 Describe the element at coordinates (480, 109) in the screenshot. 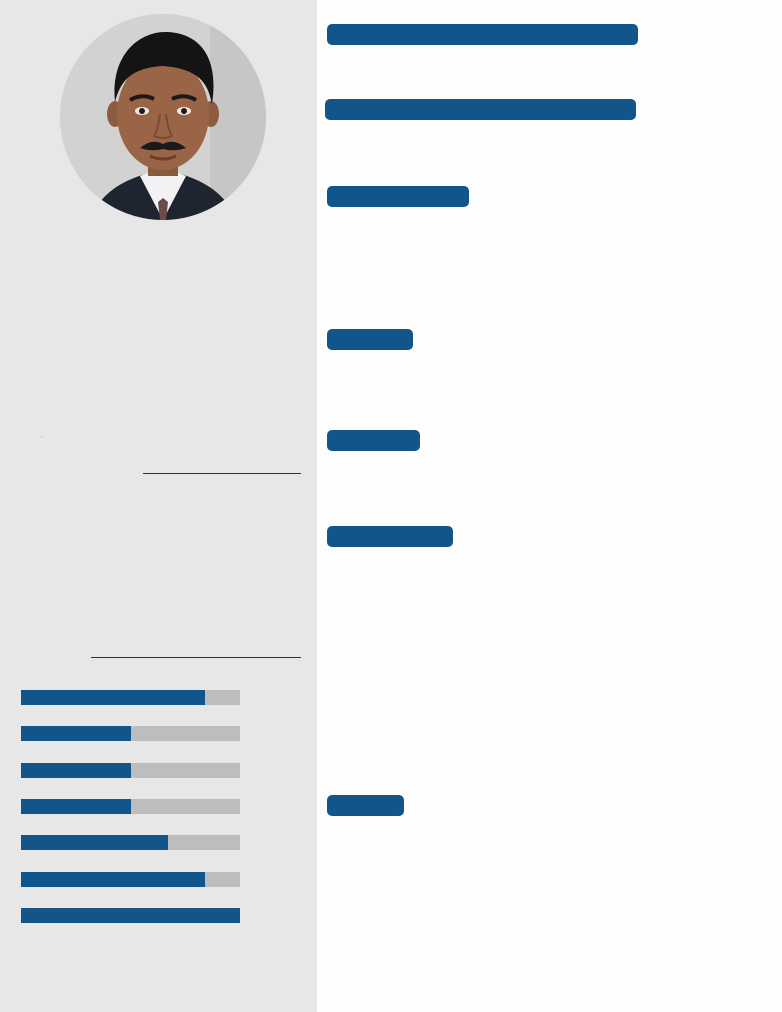

I see `job-title-banner` at that location.